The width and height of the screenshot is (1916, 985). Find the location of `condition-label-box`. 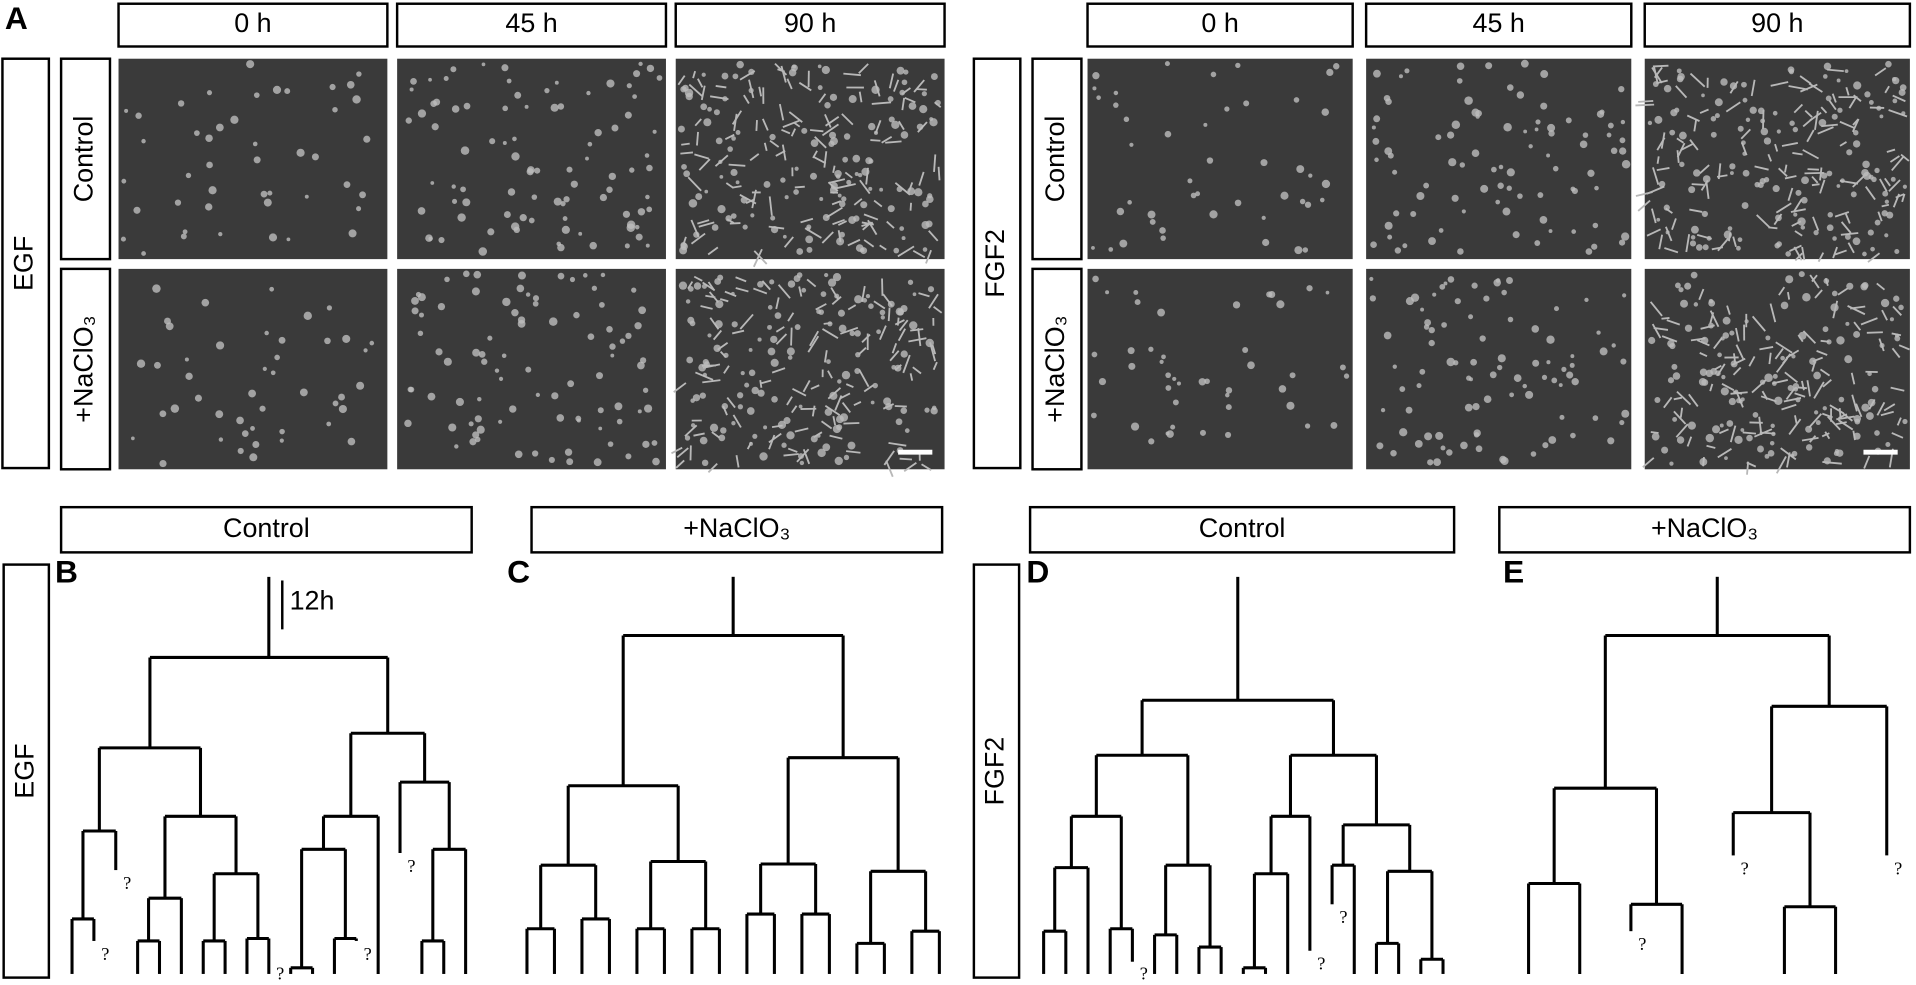

condition-label-box is located at coordinates (737, 529).